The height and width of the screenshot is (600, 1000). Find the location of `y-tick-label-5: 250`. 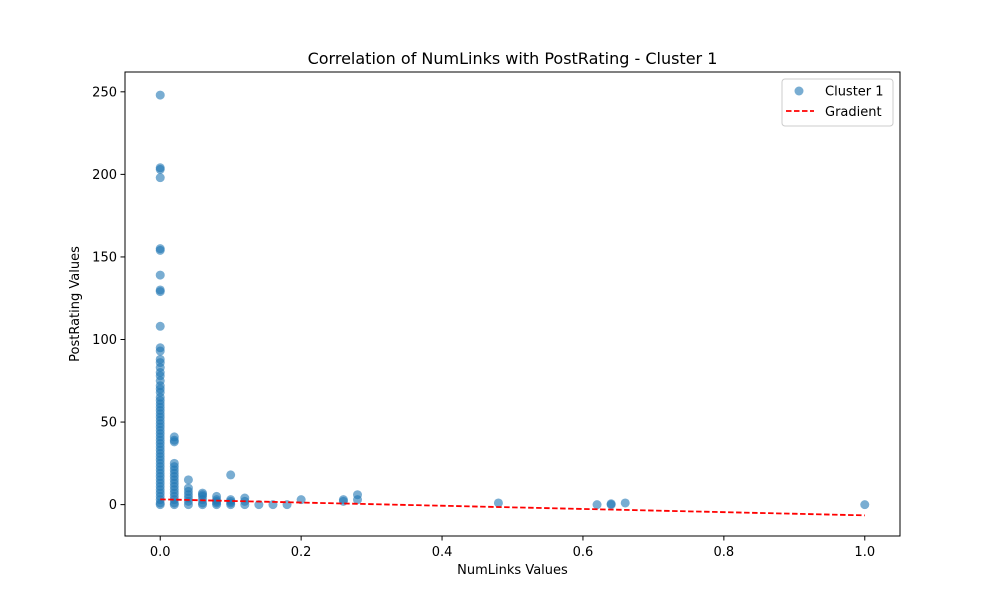

y-tick-label-5: 250 is located at coordinates (104, 92).